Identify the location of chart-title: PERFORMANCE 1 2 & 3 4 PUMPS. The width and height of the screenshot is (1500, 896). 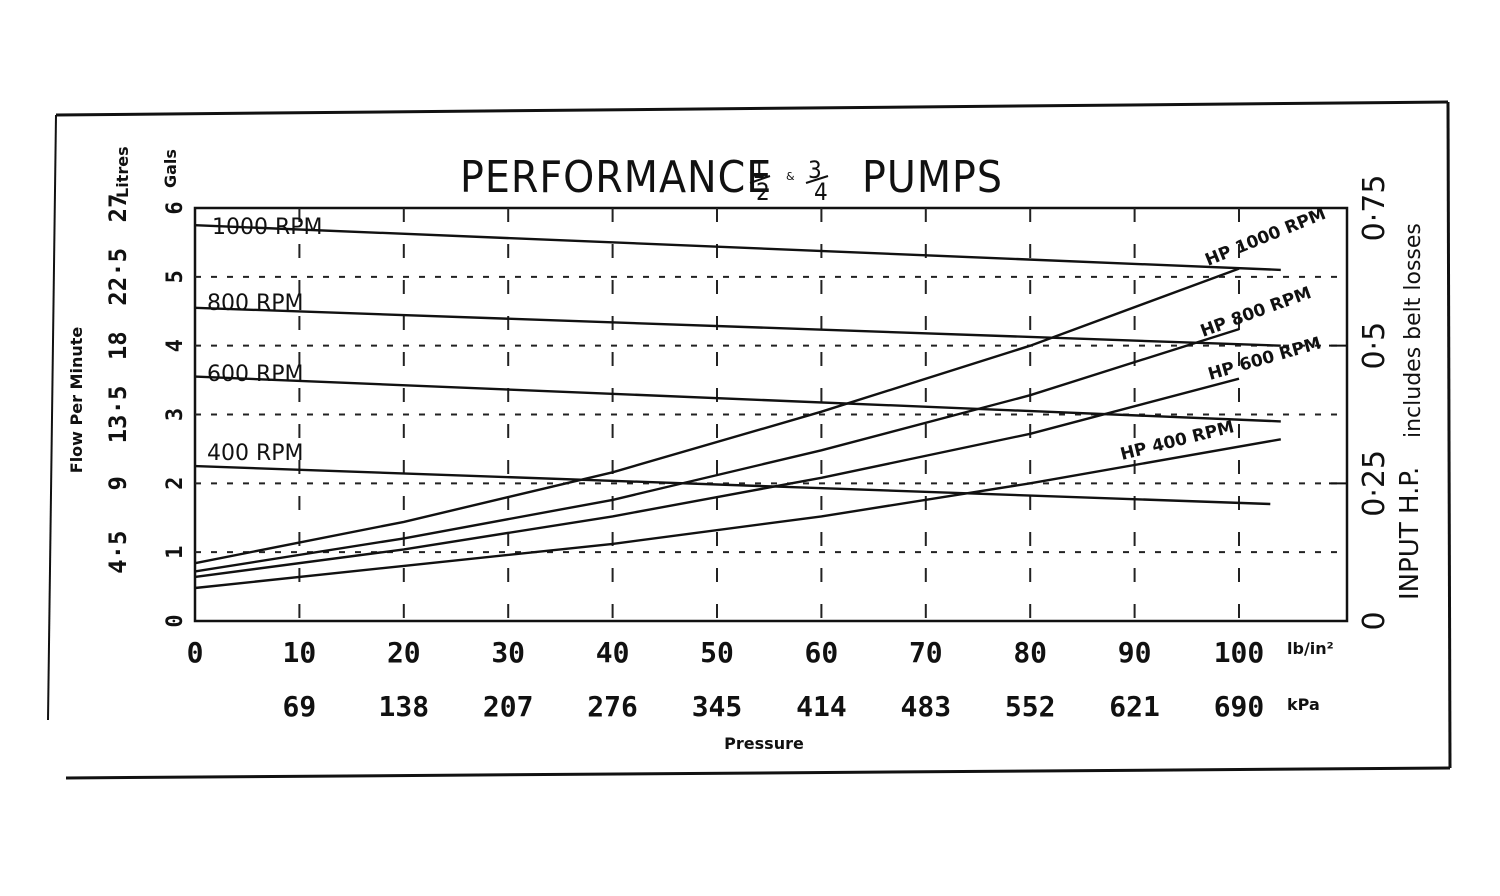
(731, 179).